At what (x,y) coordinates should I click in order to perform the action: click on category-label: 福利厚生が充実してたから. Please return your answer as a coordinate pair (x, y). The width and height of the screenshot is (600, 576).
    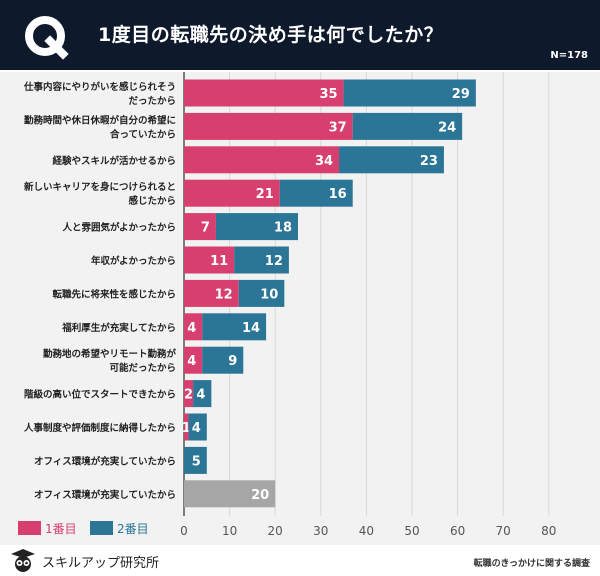
    Looking at the image, I should click on (118, 328).